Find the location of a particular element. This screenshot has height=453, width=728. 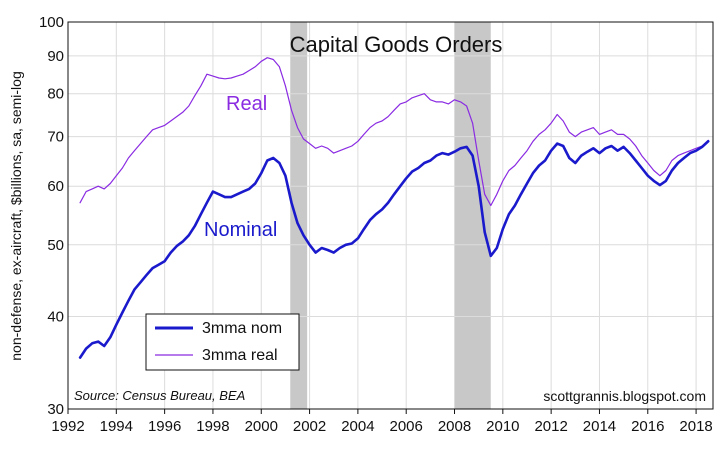

legend: 3mma nom 3mma real is located at coordinates (222, 342).